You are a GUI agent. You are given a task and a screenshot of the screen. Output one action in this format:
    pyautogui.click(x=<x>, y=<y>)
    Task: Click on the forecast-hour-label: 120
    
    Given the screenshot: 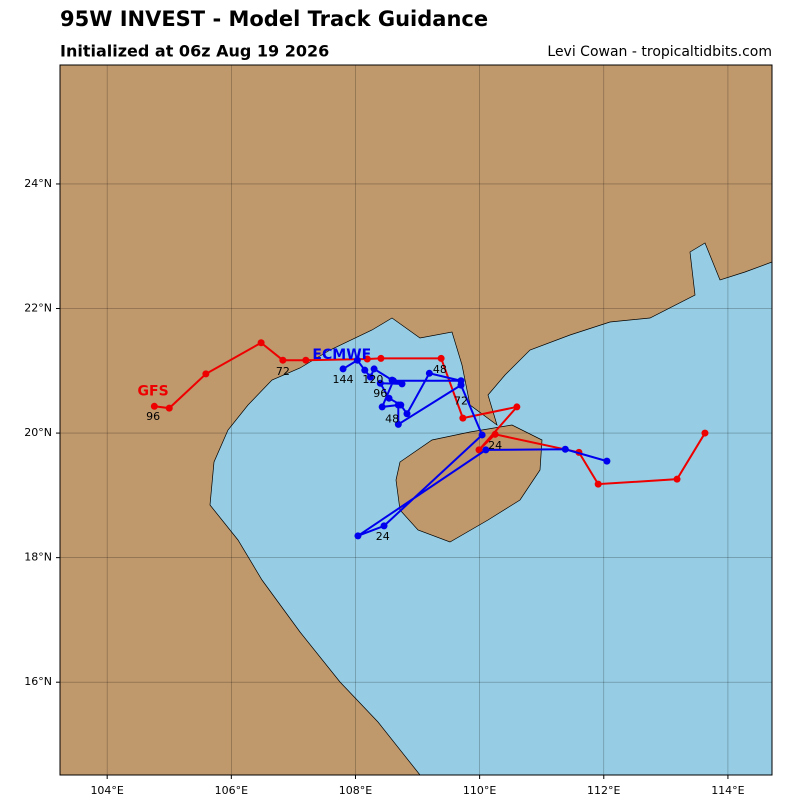 What is the action you would take?
    pyautogui.click(x=372, y=379)
    